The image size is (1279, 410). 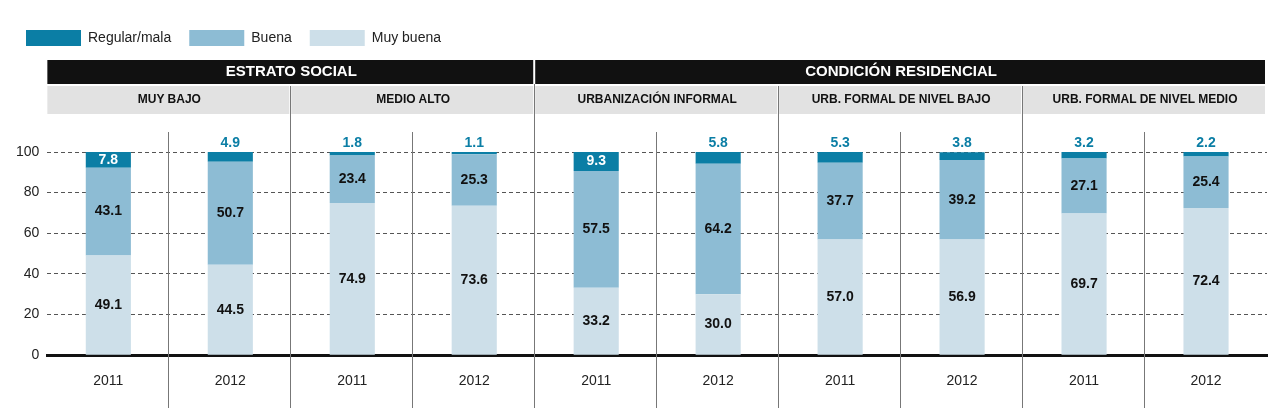 What do you see at coordinates (108, 158) in the screenshot?
I see `data-label: 7.8` at bounding box center [108, 158].